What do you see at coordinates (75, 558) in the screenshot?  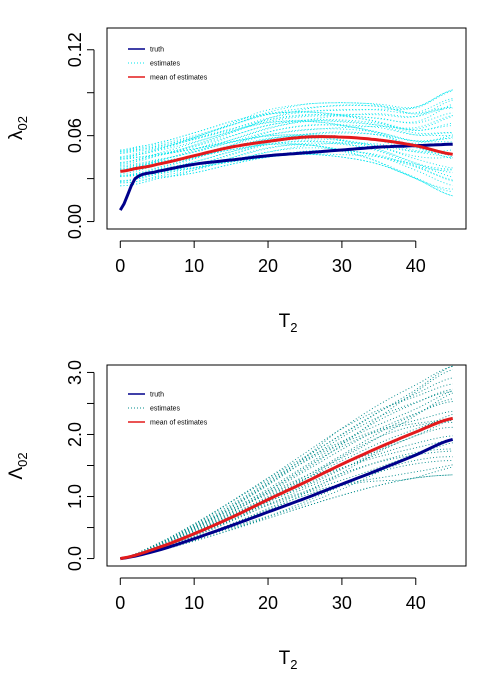 I see `y-tick-label: 0.0` at bounding box center [75, 558].